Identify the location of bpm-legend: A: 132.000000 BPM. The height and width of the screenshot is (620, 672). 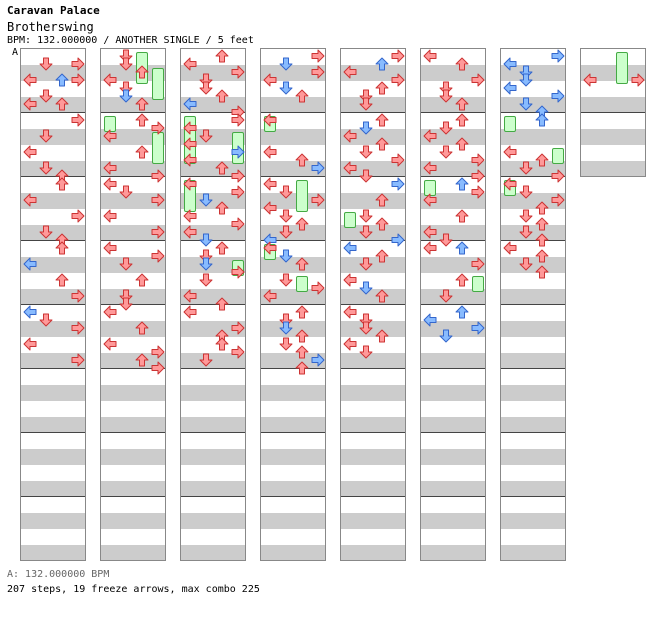
(58, 574).